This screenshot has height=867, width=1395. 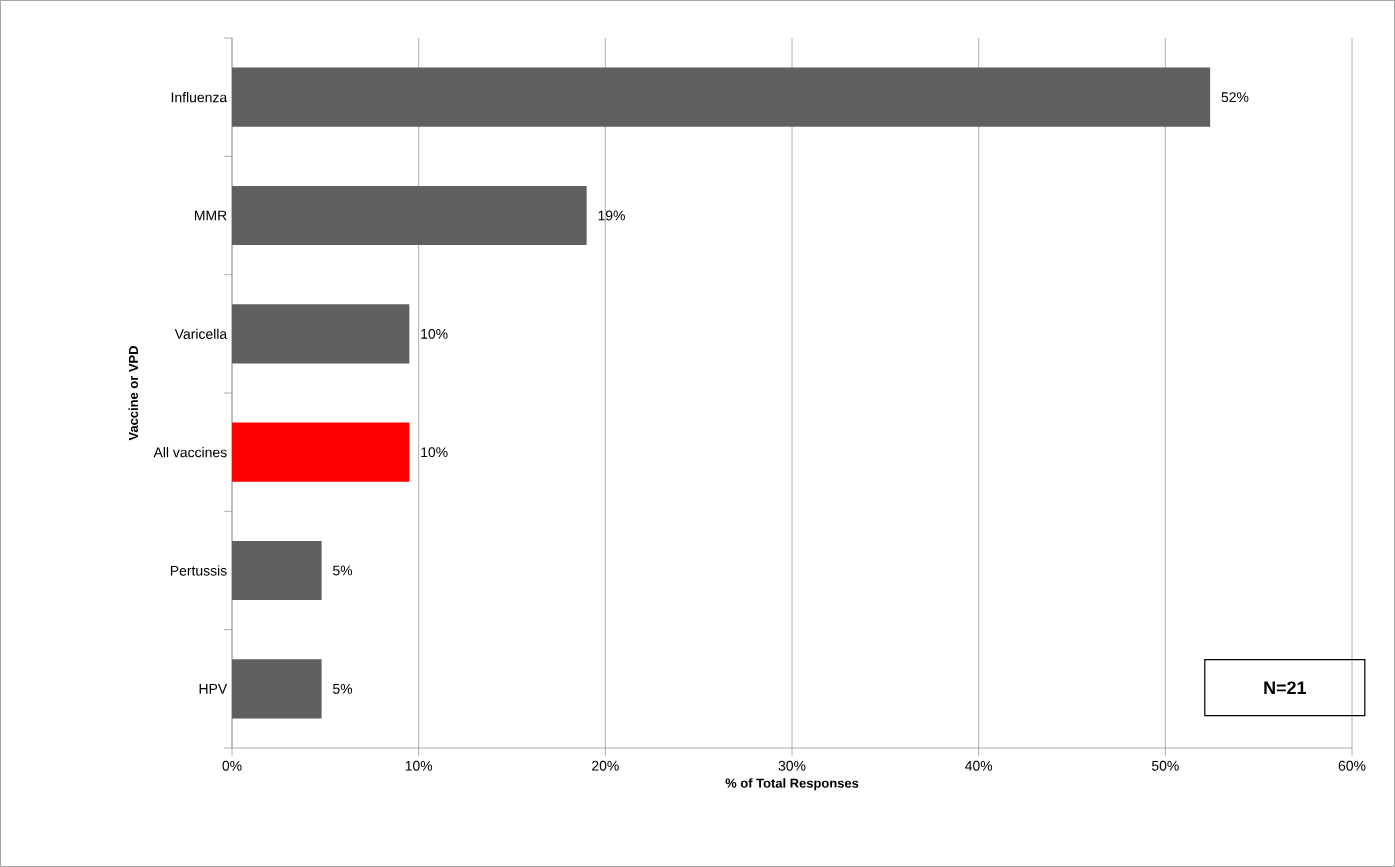 I want to click on y-tick-label: MMR, so click(x=210, y=215).